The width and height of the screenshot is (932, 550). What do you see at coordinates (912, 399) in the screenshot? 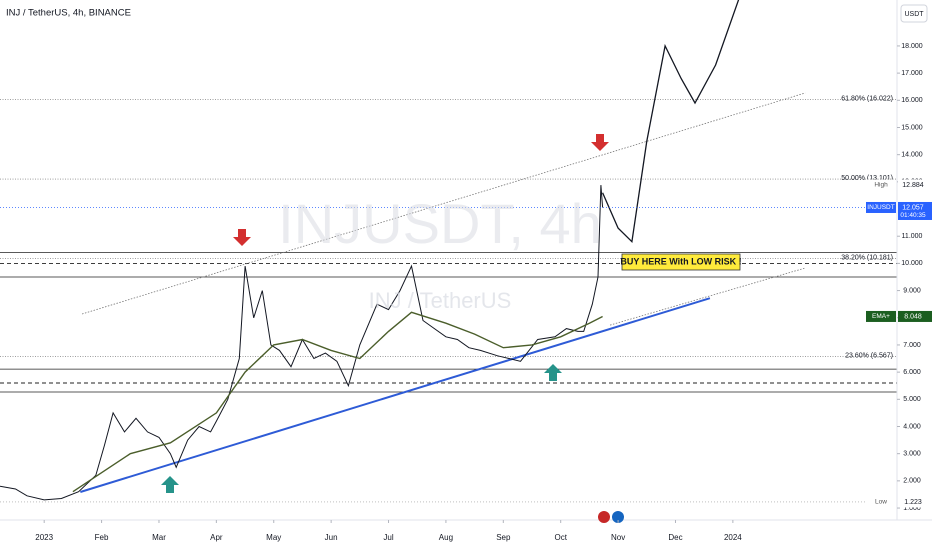
I see `y-tick-label: 5.000` at bounding box center [912, 399].